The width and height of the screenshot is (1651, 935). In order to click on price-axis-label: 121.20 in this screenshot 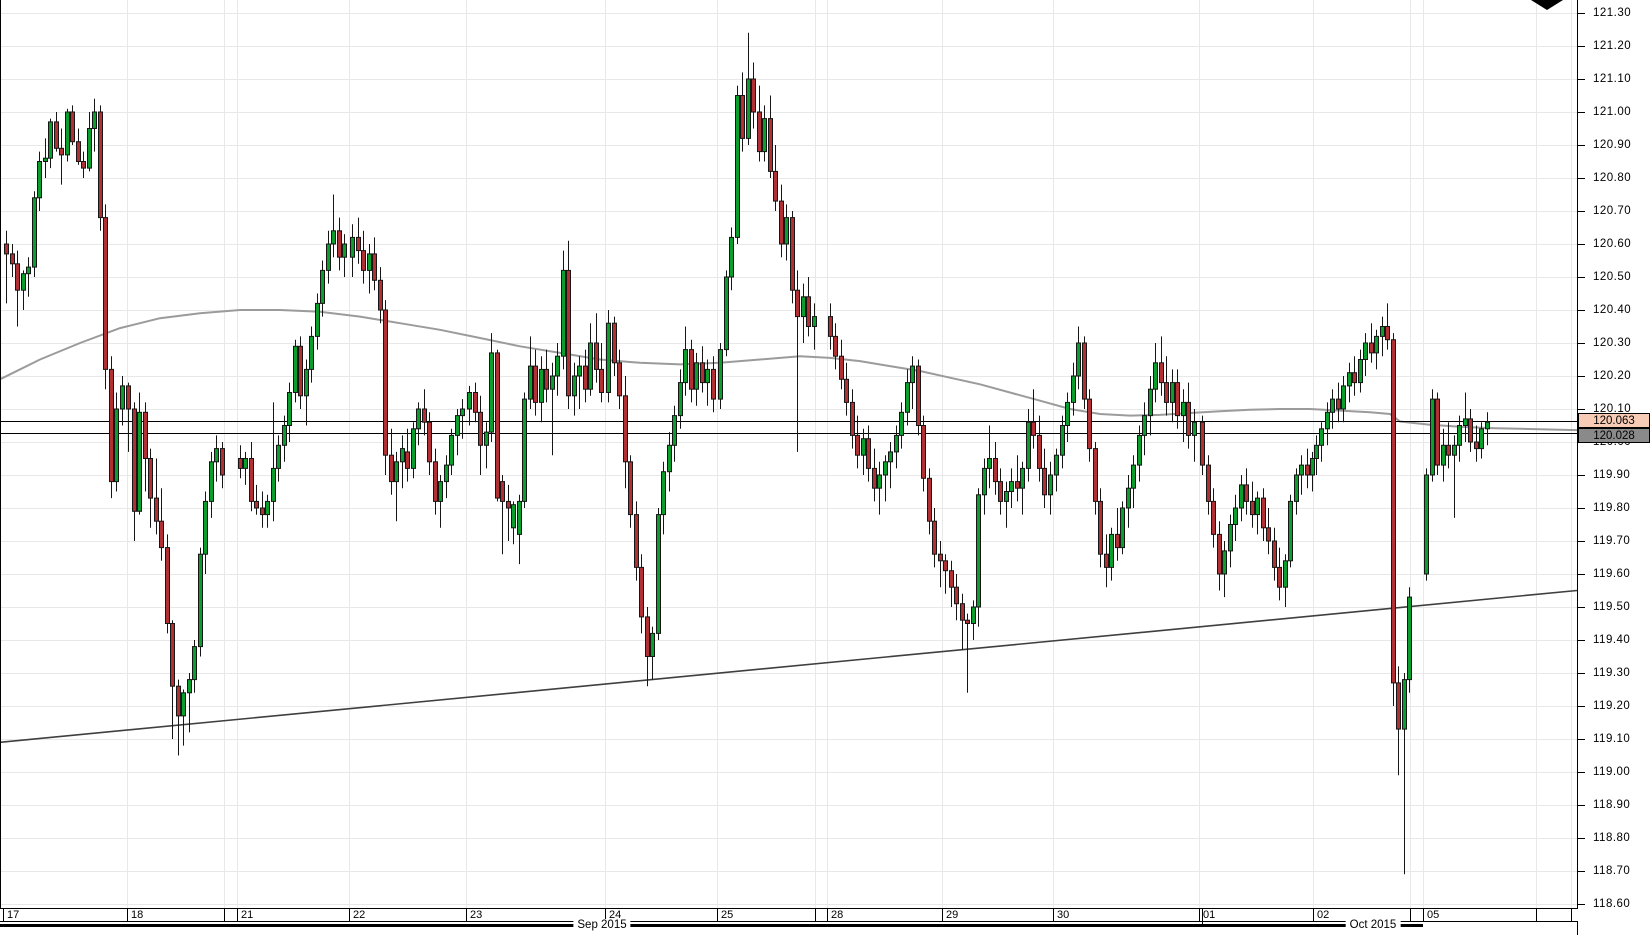, I will do `click(1612, 46)`.